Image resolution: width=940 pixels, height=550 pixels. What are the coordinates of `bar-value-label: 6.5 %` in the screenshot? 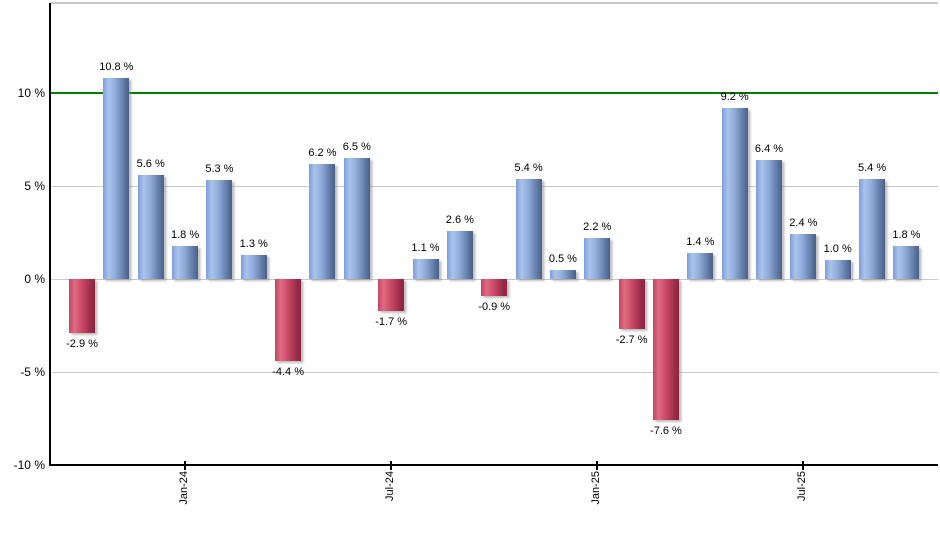 It's located at (356, 147).